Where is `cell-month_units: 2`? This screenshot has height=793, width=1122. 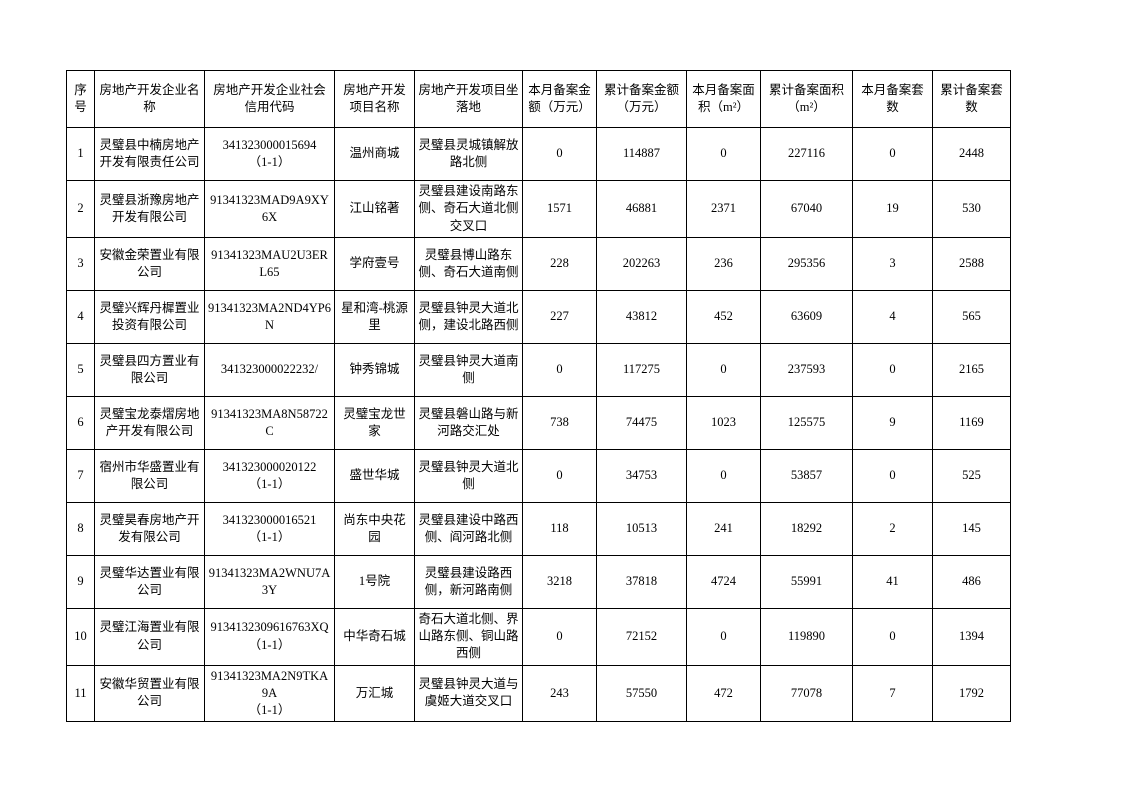
cell-month_units: 2 is located at coordinates (892, 528).